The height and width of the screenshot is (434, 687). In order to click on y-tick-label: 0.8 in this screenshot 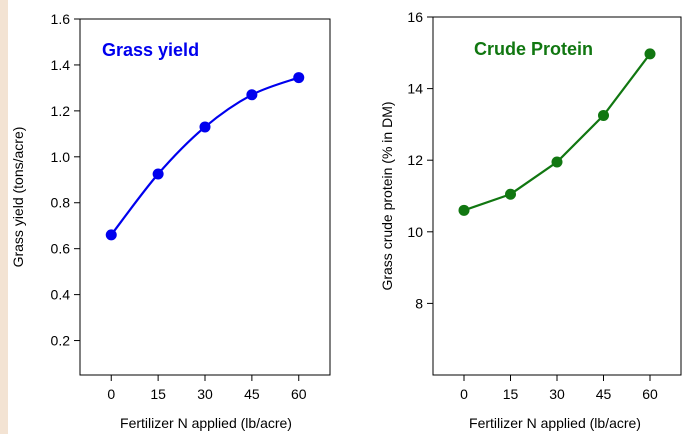, I will do `click(61, 203)`.